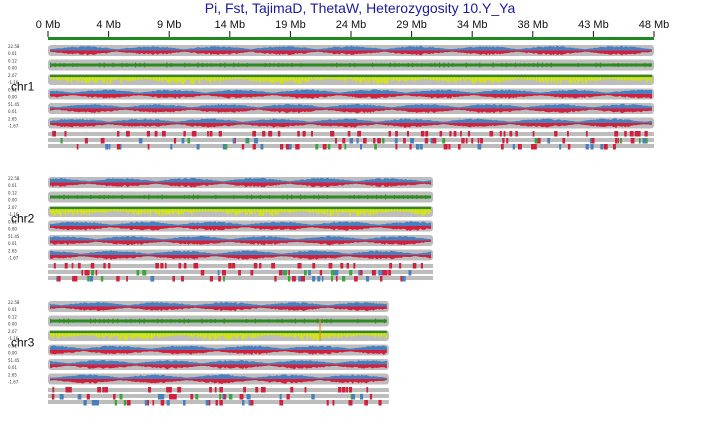 This screenshot has height=431, width=720. What do you see at coordinates (13, 258) in the screenshot?
I see `track-bottom-value: -1.67` at bounding box center [13, 258].